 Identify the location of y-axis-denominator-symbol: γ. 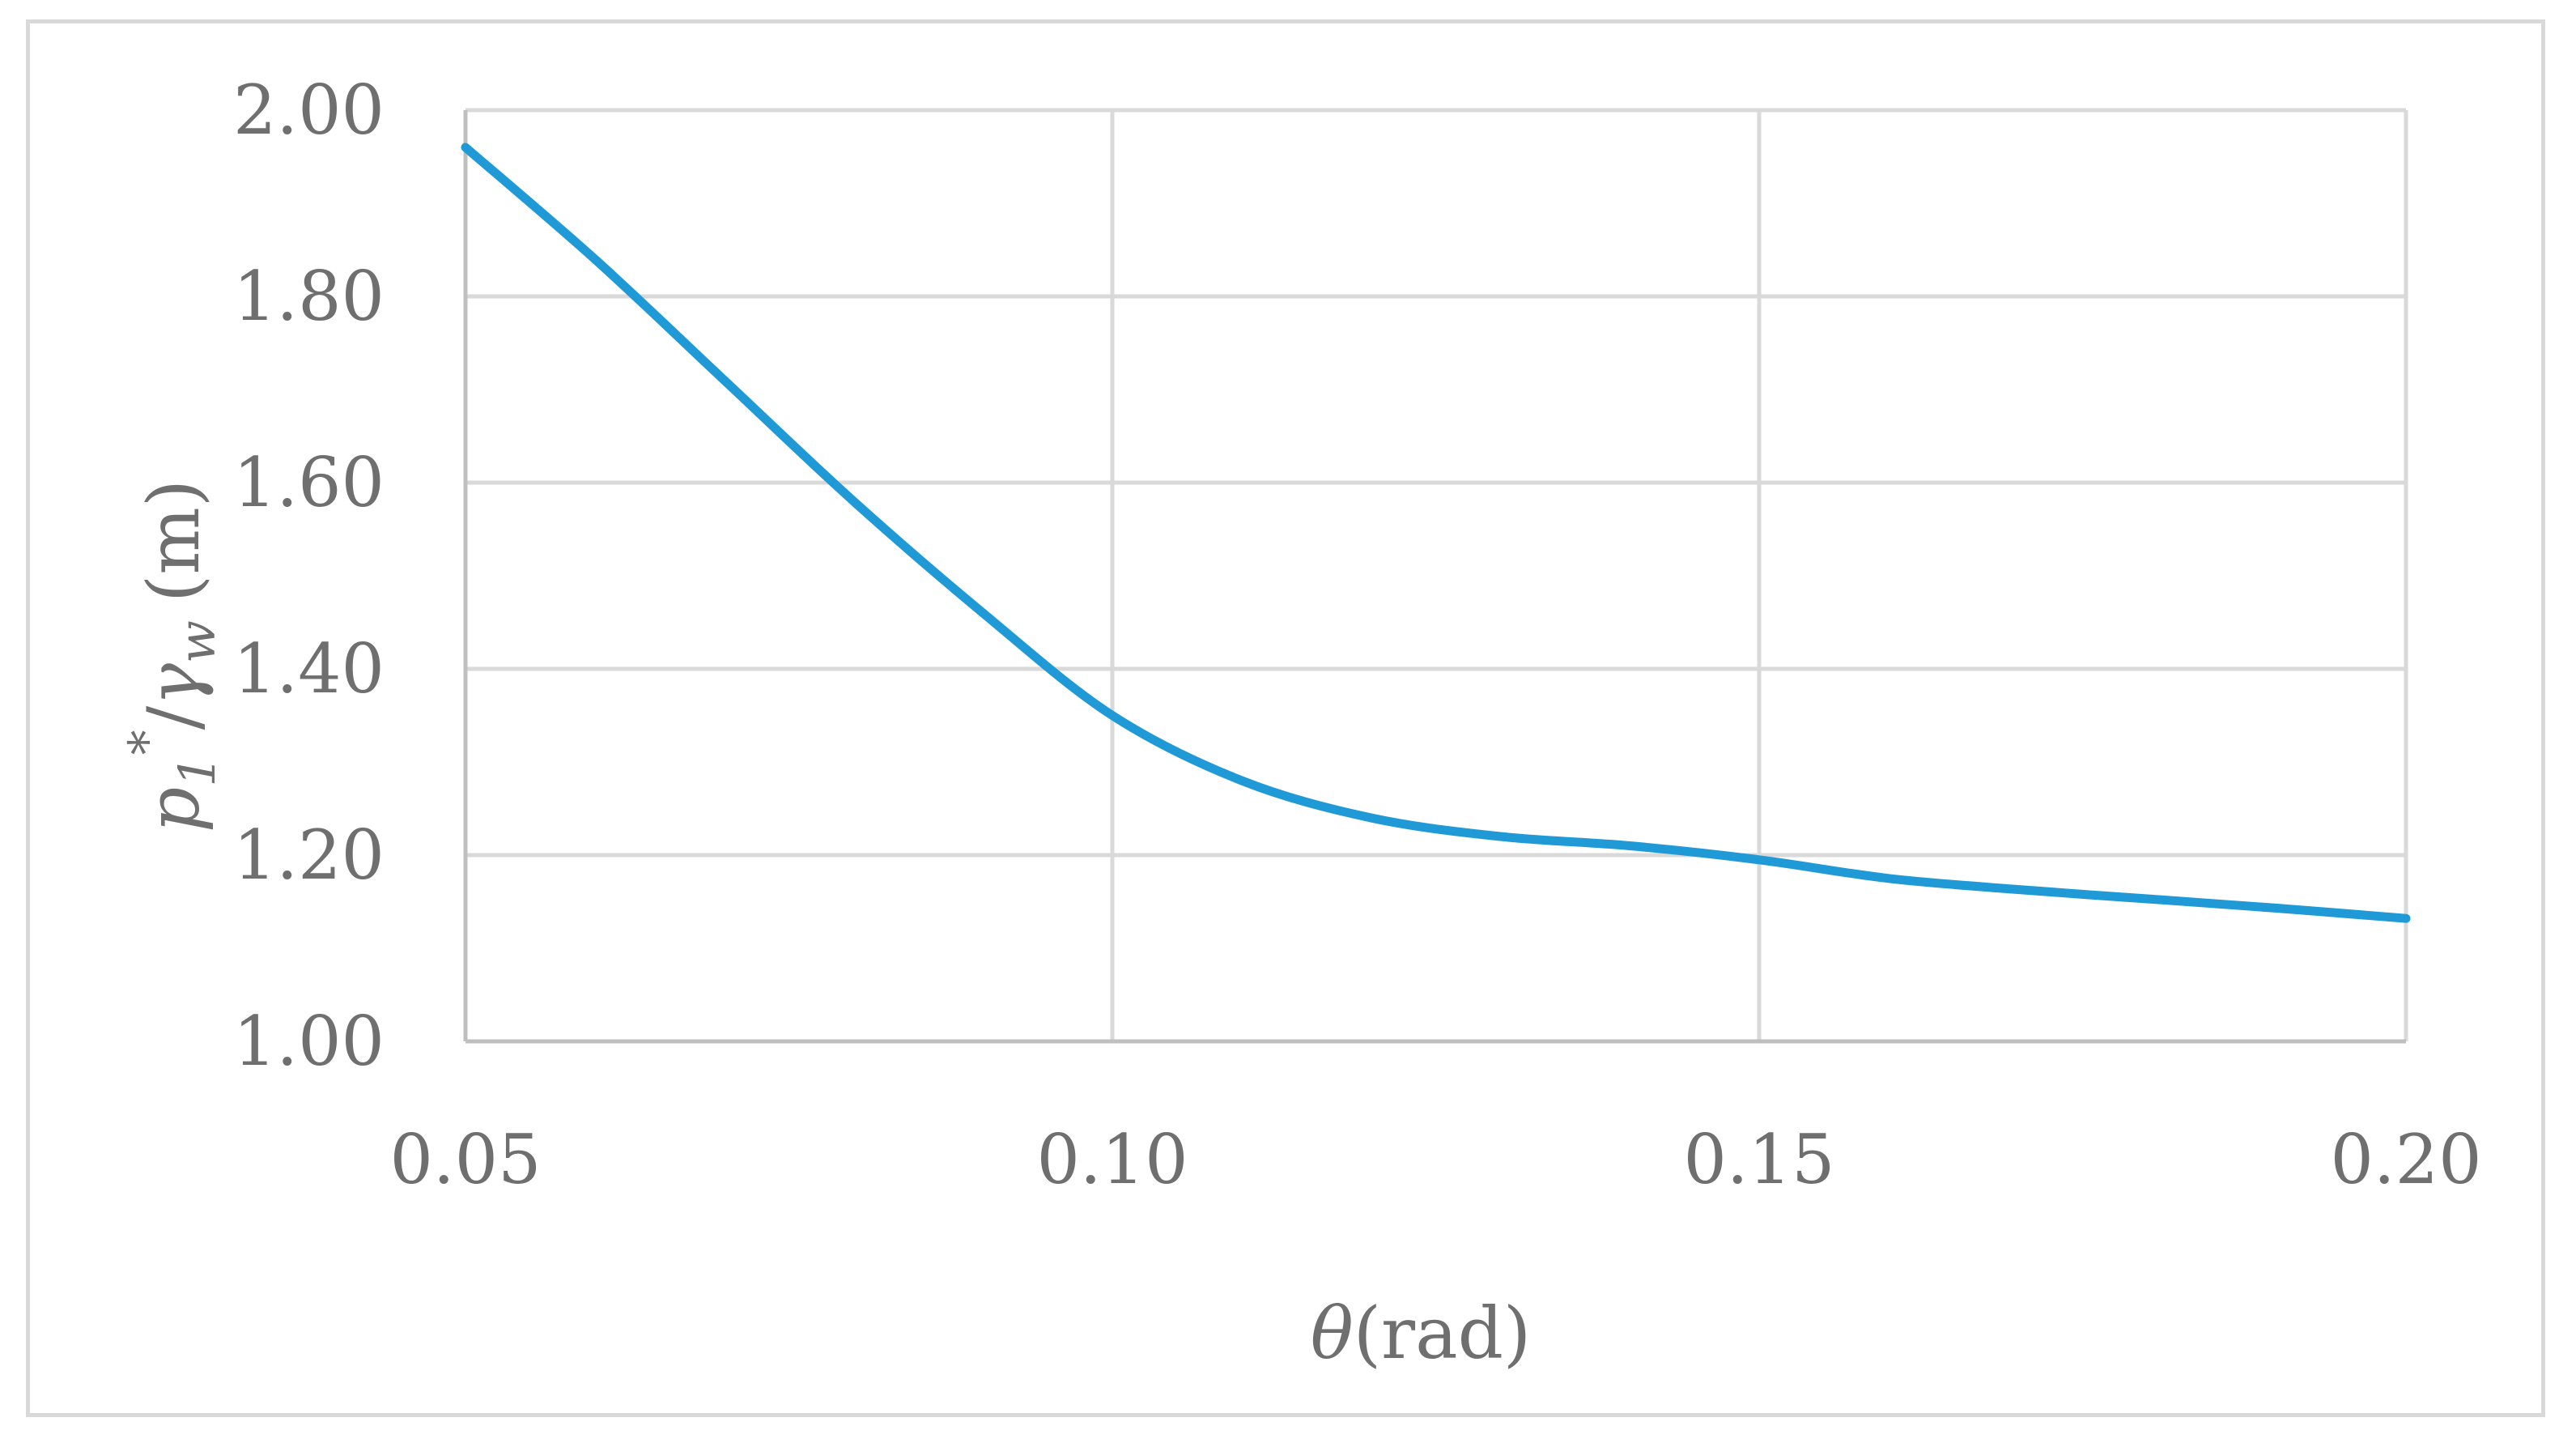
(174, 684).